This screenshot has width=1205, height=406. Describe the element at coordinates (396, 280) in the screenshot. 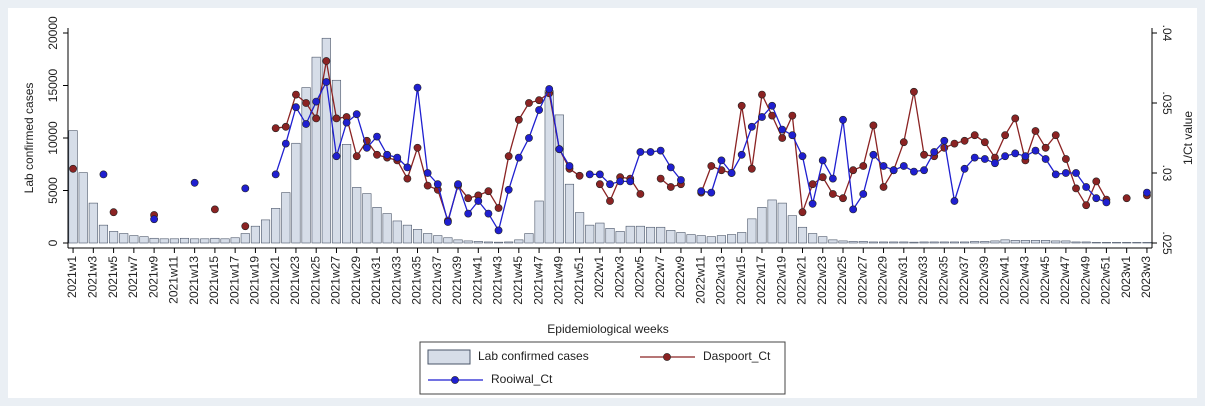

I see `x-tick-label: 2021w33` at that location.